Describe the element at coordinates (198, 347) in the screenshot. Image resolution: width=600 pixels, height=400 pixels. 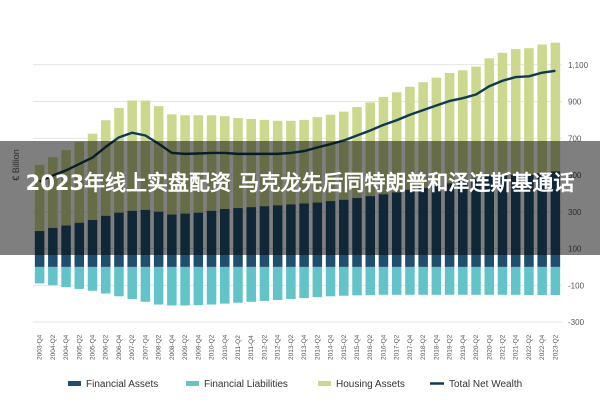
I see `x-tick-label: 2009-Q4` at that location.